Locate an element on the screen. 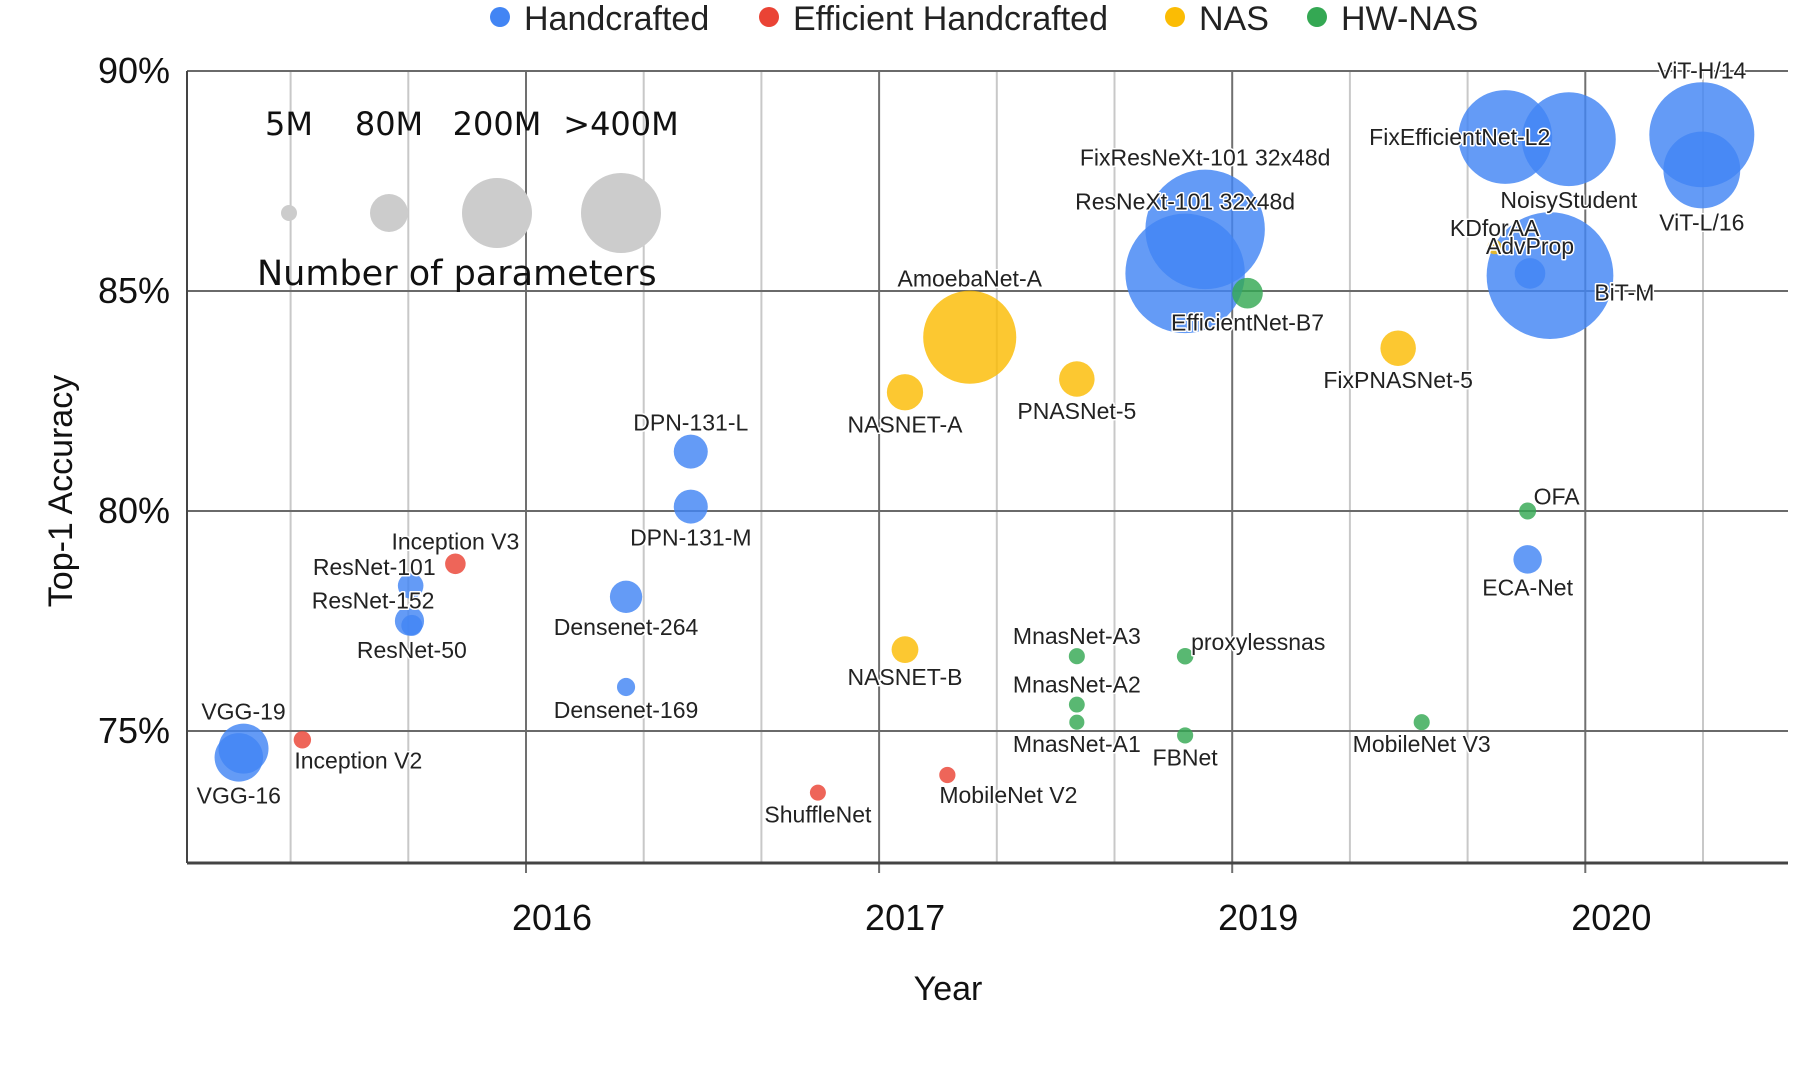 The image size is (1794, 1079). point-label-advprop: AdvProp is located at coordinates (1530, 246).